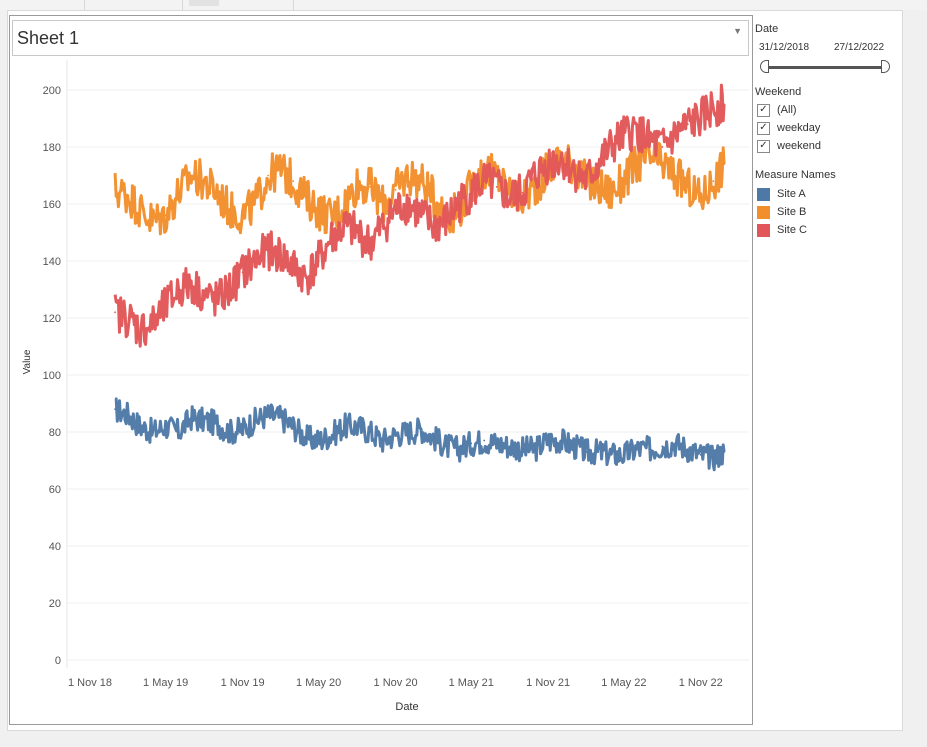  I want to click on x-tick-label: 1 Nov 18, so click(90, 683).